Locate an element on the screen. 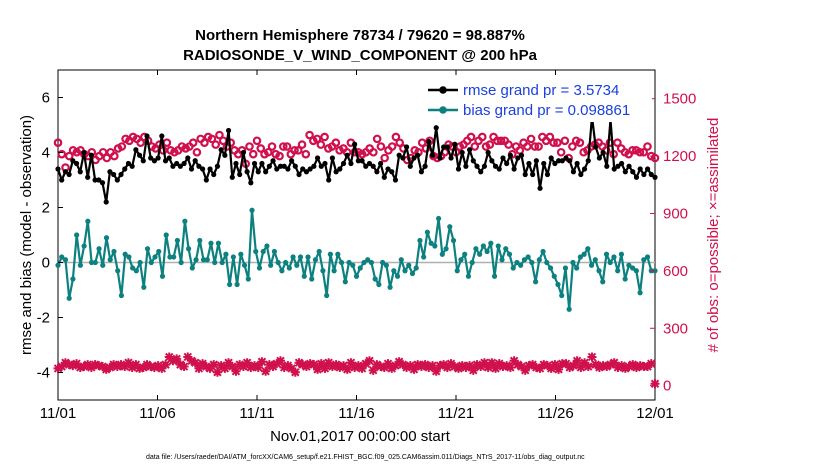  legend-rmse-label: rmse grand pr = 3.5734 is located at coordinates (541, 90).